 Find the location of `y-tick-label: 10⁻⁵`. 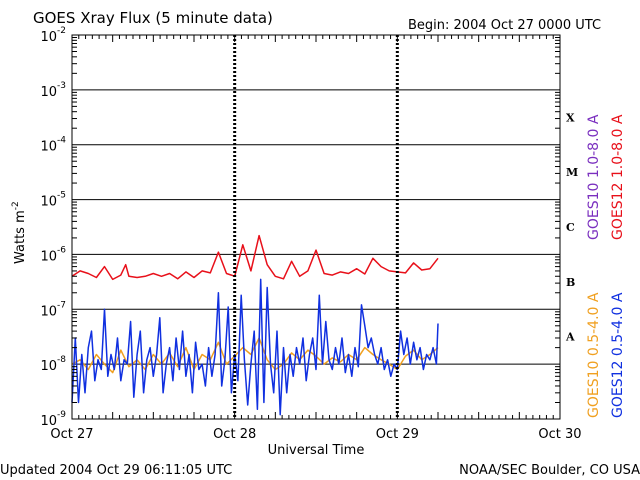

y-tick-label: 10⁻⁵ is located at coordinates (53, 200).